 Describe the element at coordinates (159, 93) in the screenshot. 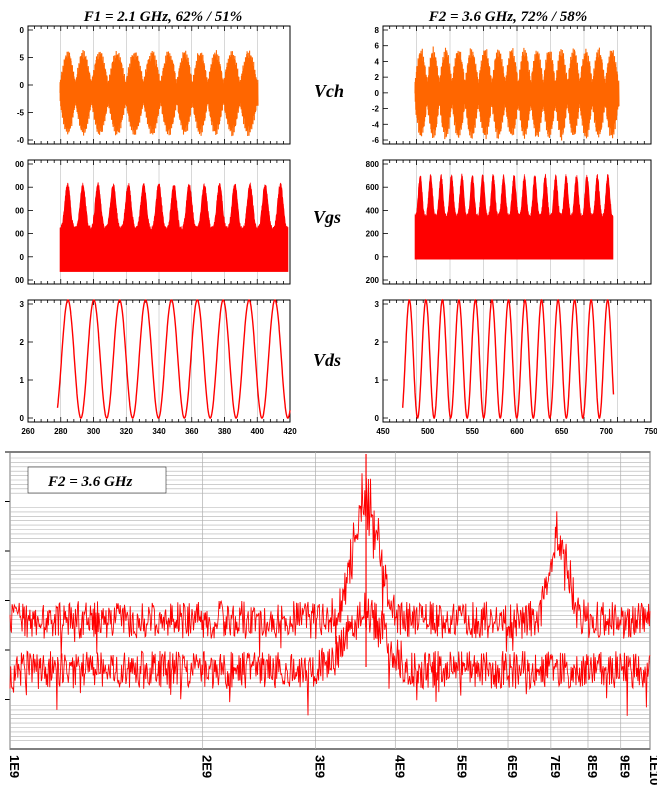

I see `vch-trace-left-top` at that location.